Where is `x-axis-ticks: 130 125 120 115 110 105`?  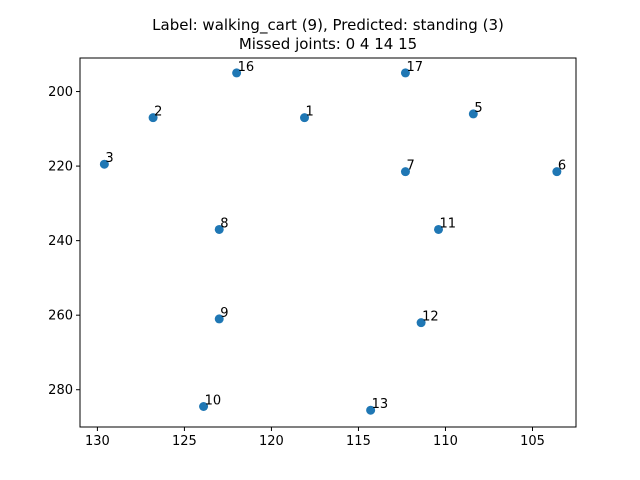 x-axis-ticks: 130 125 120 115 110 105 is located at coordinates (315, 438).